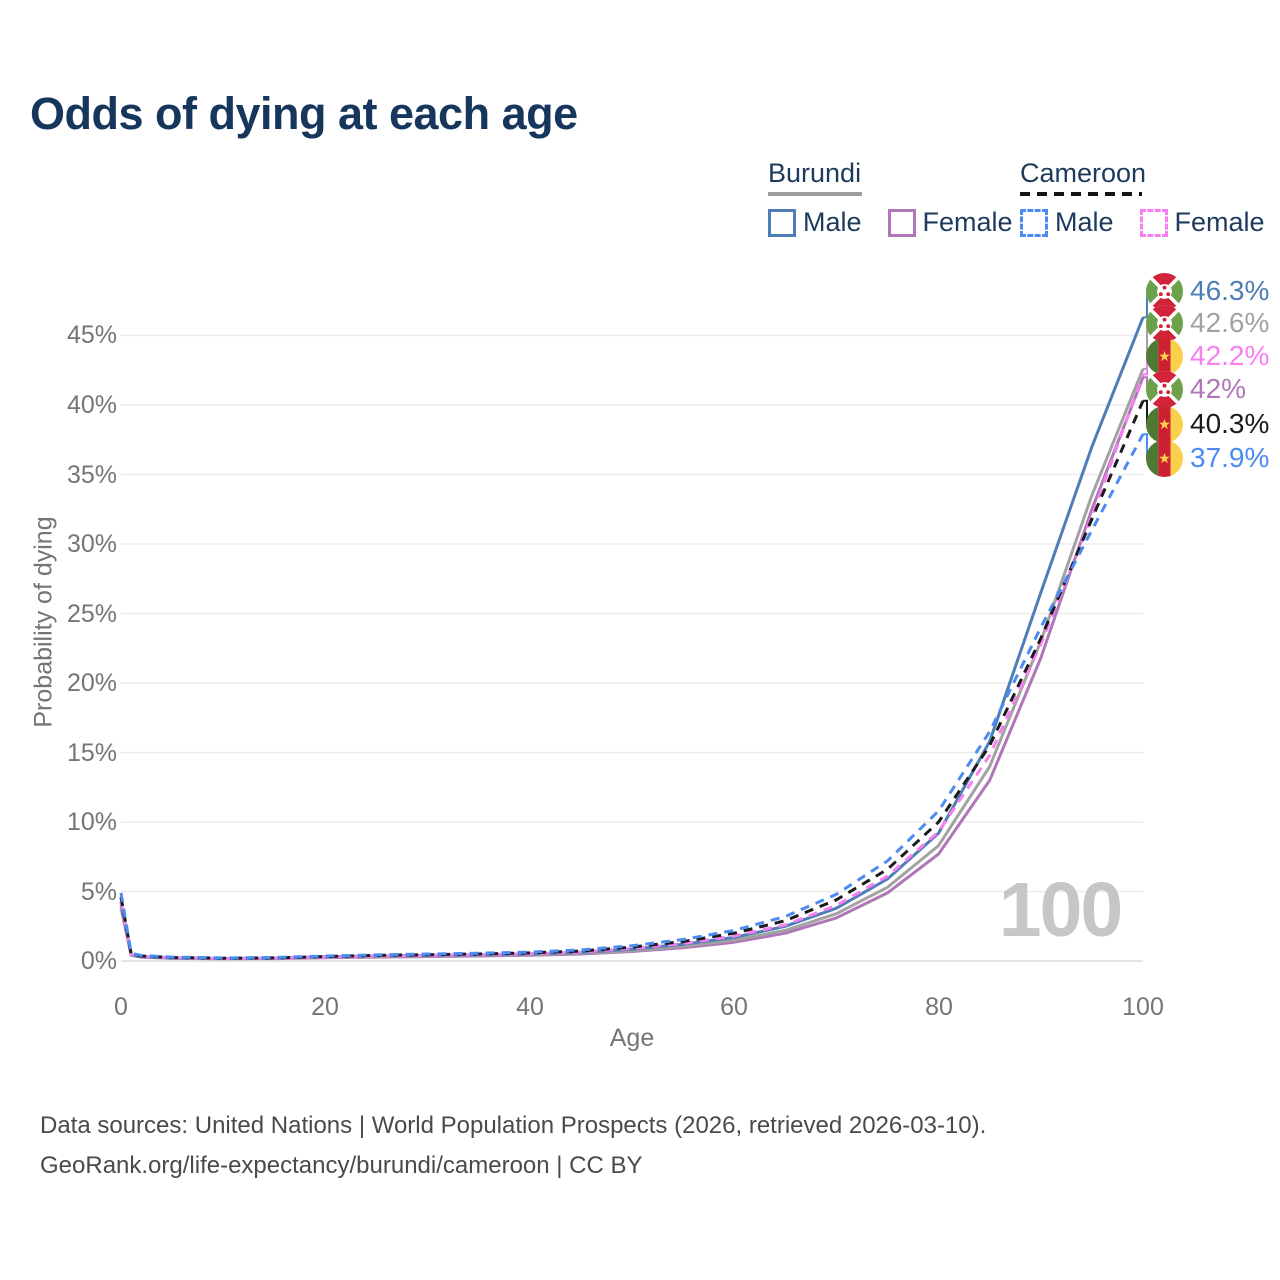  I want to click on legend-item-cameroon-female: Female, so click(1202, 222).